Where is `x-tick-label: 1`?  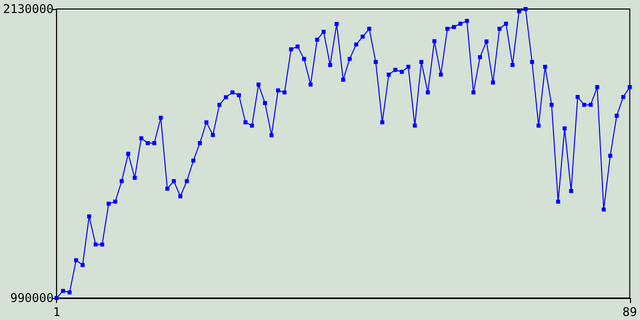 x-tick-label: 1 is located at coordinates (56, 312).